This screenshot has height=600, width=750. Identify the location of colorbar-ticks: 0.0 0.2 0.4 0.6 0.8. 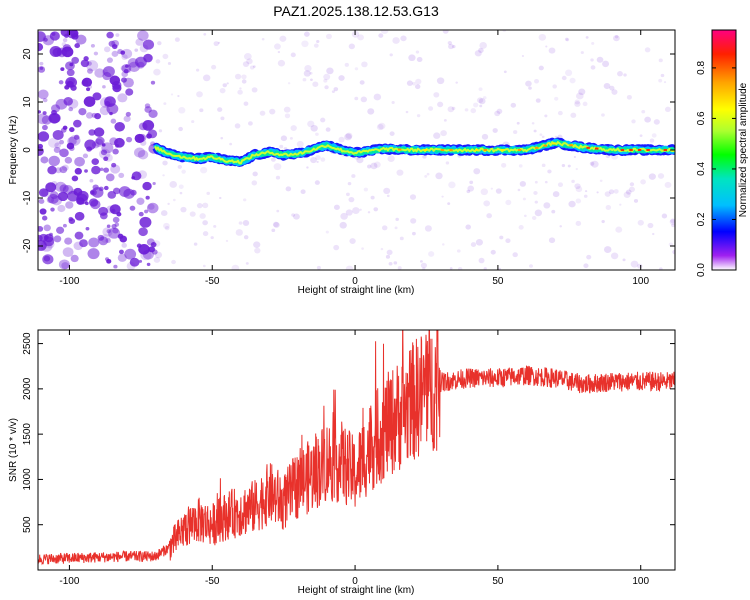
(716, 169).